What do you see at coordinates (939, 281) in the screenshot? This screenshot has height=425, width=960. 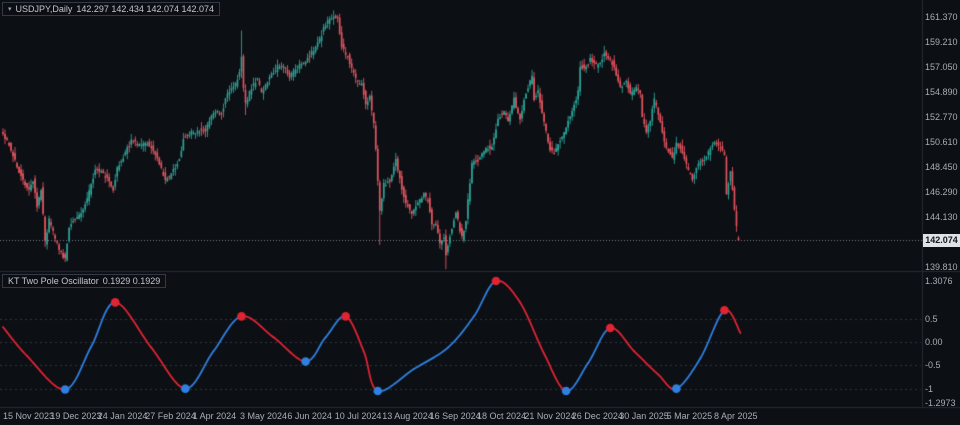 I see `oscillator-axis-label: 1.3076` at bounding box center [939, 281].